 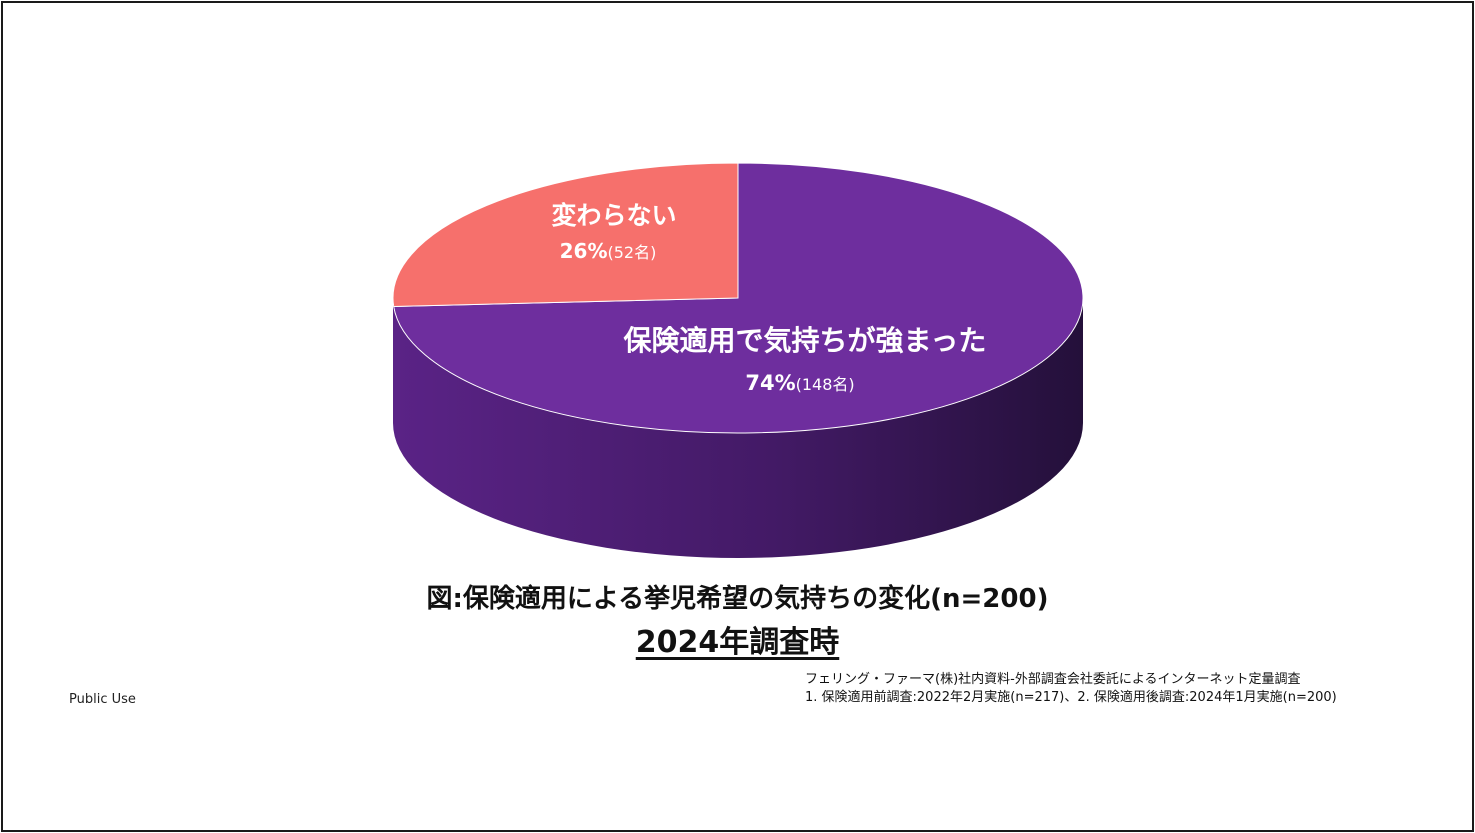 I want to click on source-line-1: フェリング・ファーマ(株)社内資料-外部調査会社委託によるインターネット定量調査, so click(x=1053, y=679).